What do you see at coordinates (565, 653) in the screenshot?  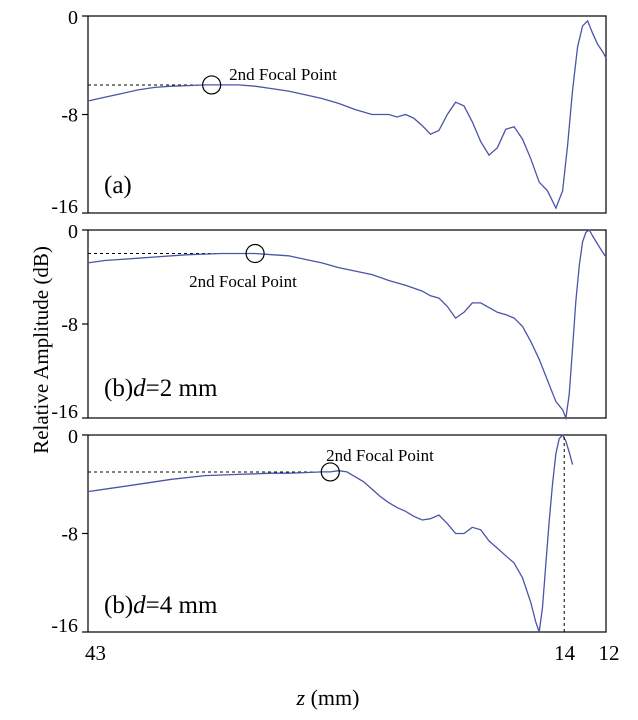 I see `x-tick-label: 14` at bounding box center [565, 653].